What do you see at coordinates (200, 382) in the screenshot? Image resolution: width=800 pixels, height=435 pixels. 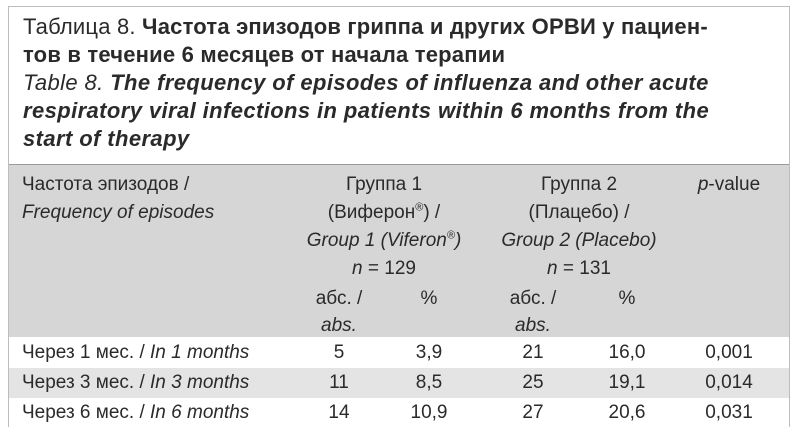 I see `row-label-en: In 3 months` at bounding box center [200, 382].